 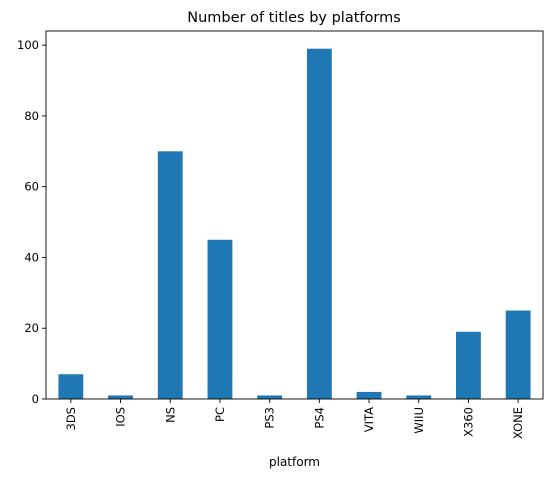 I want to click on x-tick-label: PC, so click(x=220, y=414).